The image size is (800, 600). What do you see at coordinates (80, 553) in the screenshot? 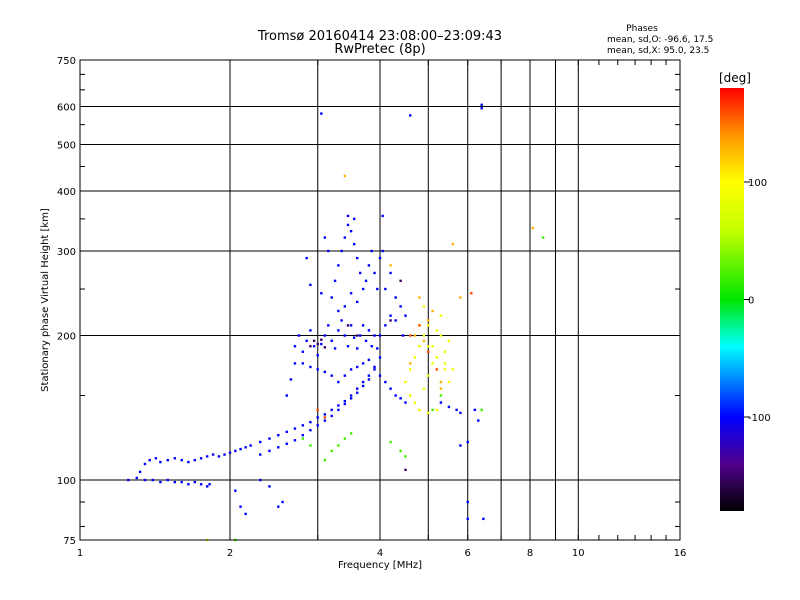
I see `x-tick-label: 1` at bounding box center [80, 553].